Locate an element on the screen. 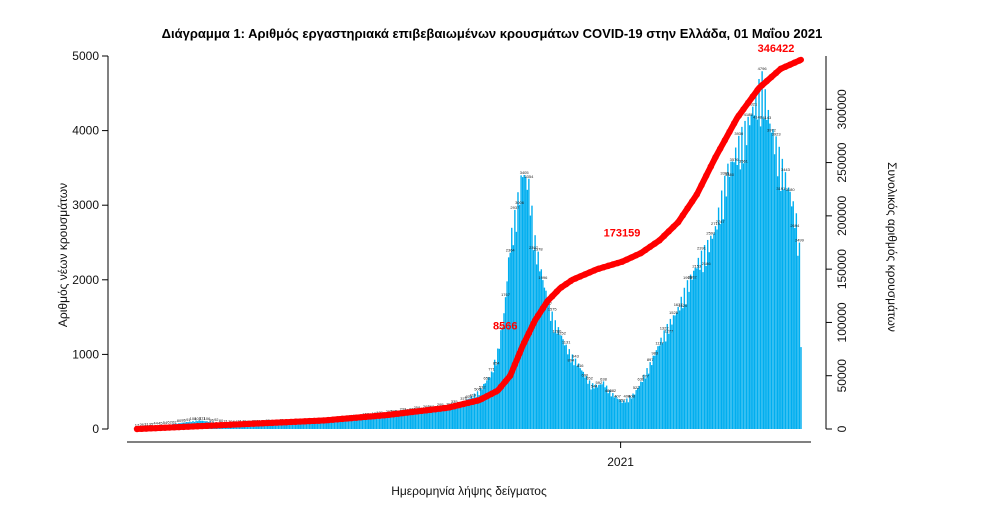 This screenshot has width=984, height=511. bar-label: 1620 is located at coordinates (683, 305).